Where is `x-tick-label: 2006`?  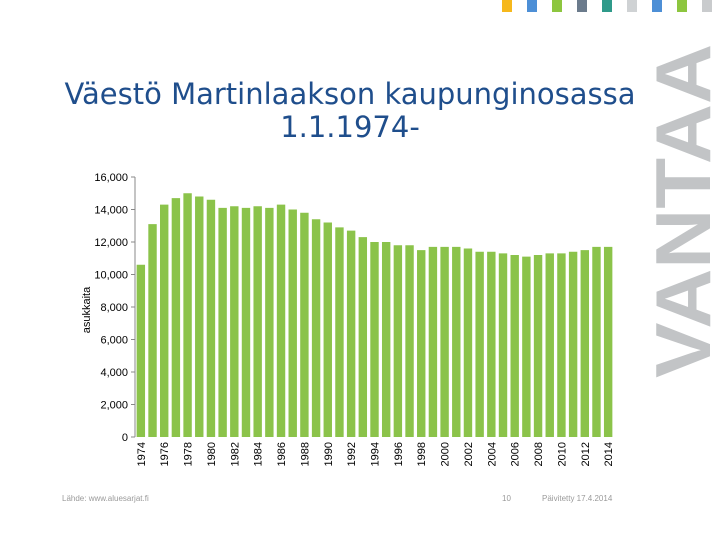 x-tick-label: 2006 is located at coordinates (516, 454).